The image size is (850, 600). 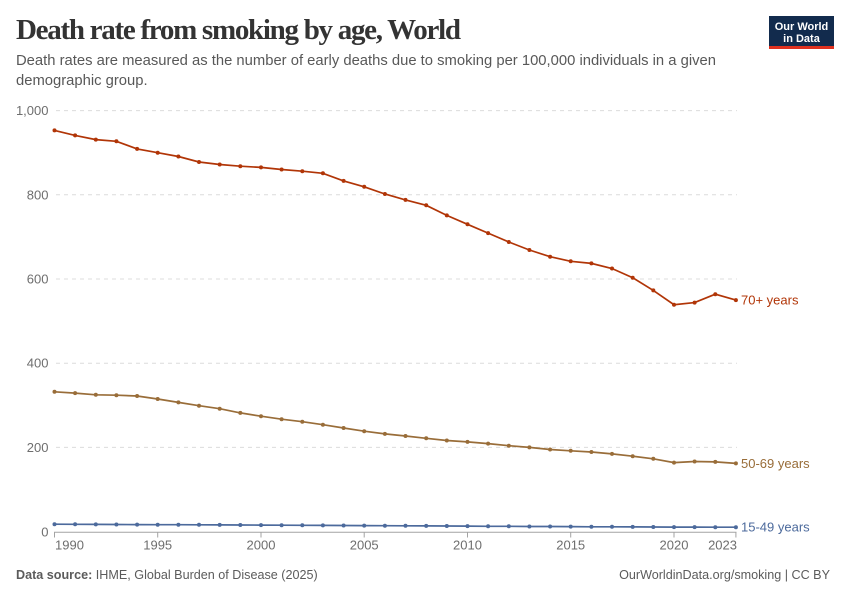 I want to click on svg-text: 50-69 years, so click(x=775, y=463).